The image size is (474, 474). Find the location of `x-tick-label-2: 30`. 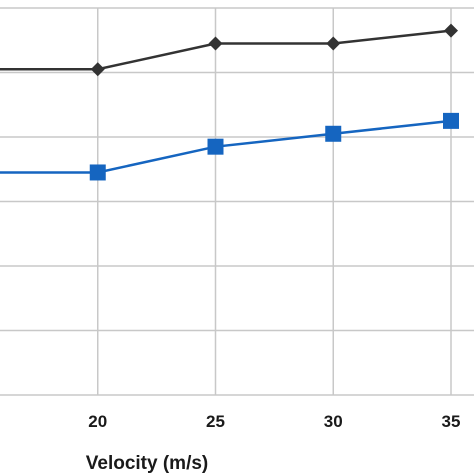

x-tick-label-2: 30 is located at coordinates (333, 421).